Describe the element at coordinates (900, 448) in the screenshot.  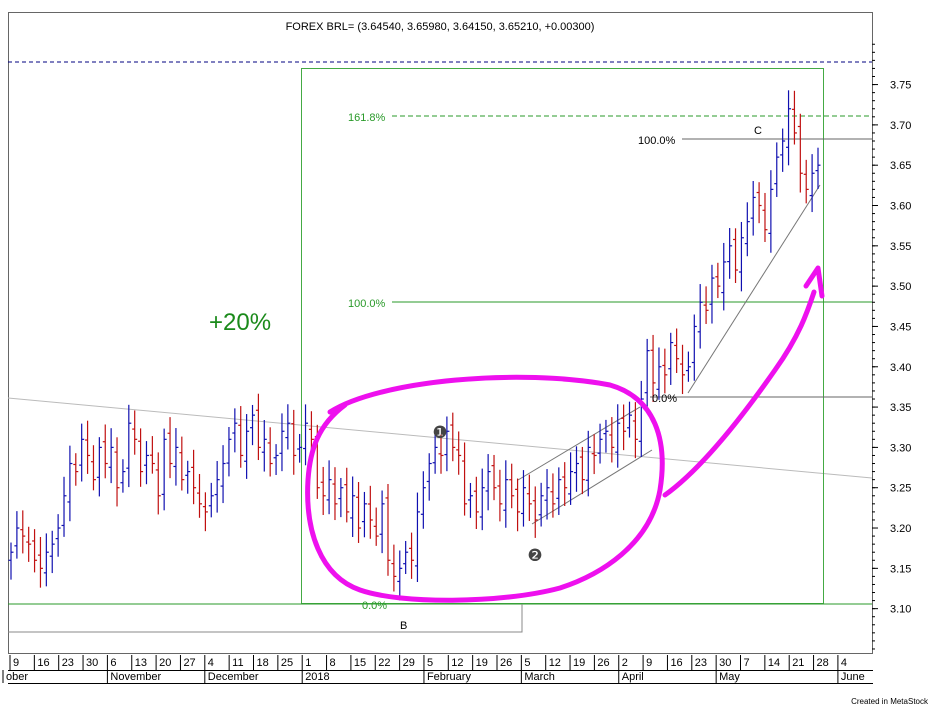
I see `y-tick-label: 3.30` at that location.